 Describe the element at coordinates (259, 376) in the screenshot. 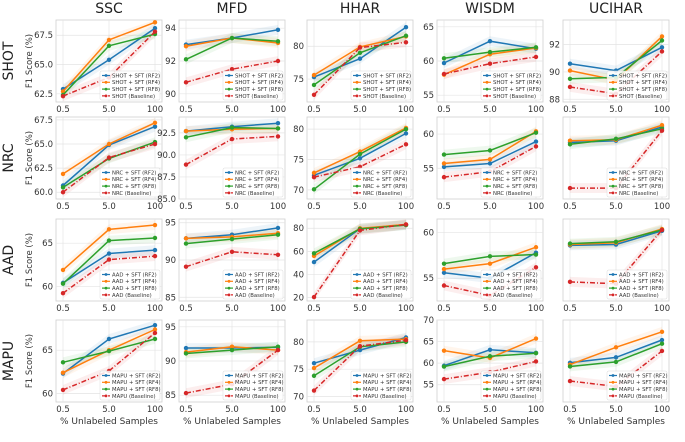

I see `legend-entry: MAPU + SFT (RF2)` at that location.